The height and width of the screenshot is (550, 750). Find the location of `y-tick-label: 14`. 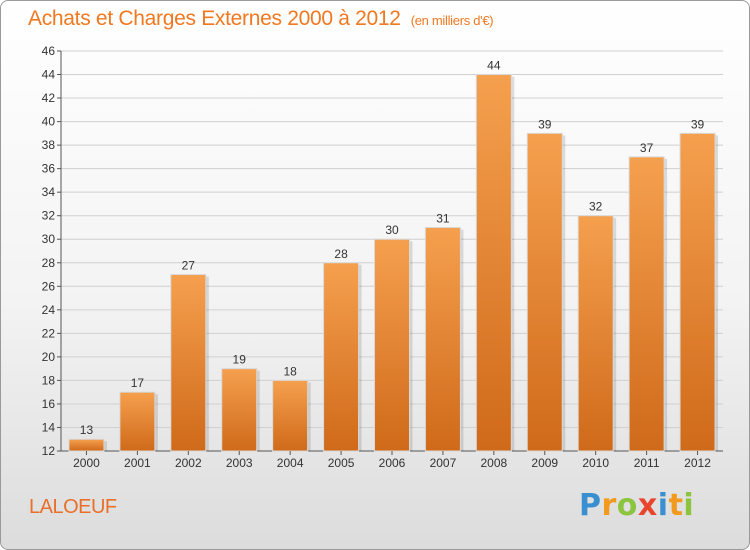

y-tick-label: 14 is located at coordinates (49, 427).